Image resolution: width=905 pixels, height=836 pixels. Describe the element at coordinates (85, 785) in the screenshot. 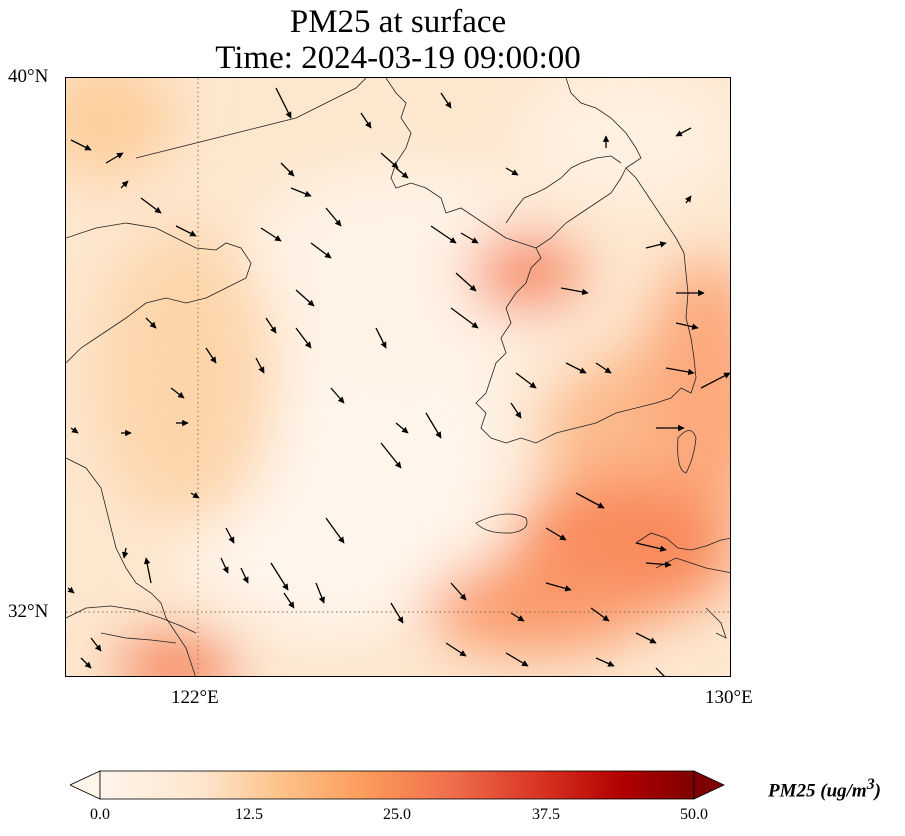

I see `colorbar-extend-low` at that location.